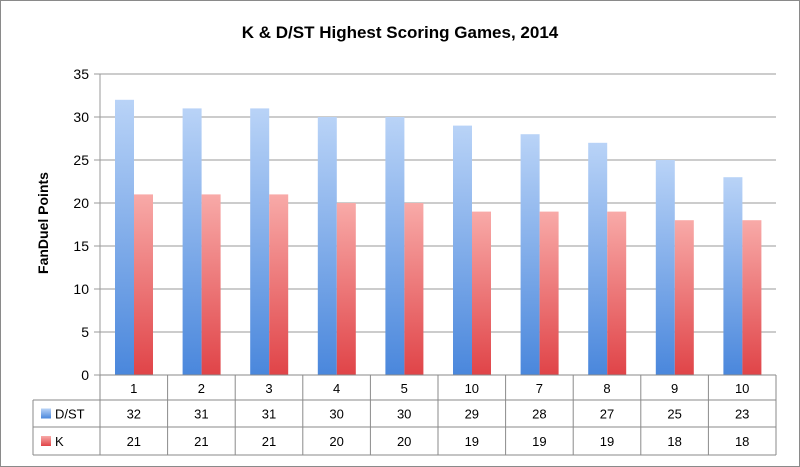 This screenshot has width=800, height=467. What do you see at coordinates (81, 203) in the screenshot?
I see `y-tick-label: 20` at bounding box center [81, 203].